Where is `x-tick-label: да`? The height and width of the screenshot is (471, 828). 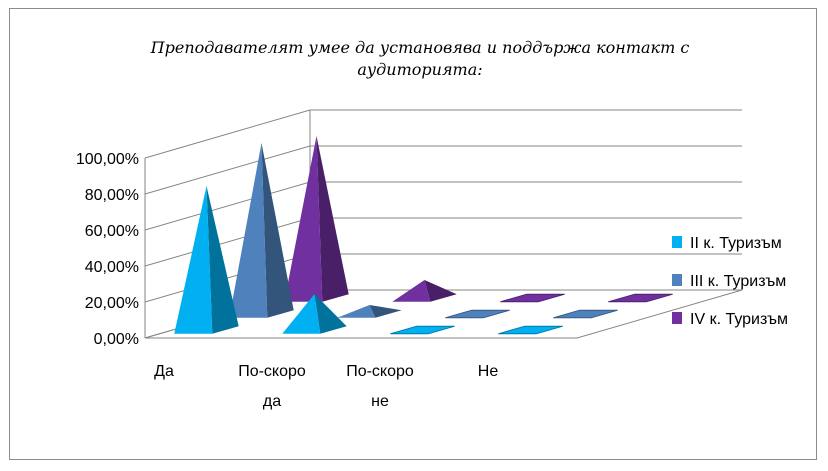
x-tick-label: да is located at coordinates (272, 401).